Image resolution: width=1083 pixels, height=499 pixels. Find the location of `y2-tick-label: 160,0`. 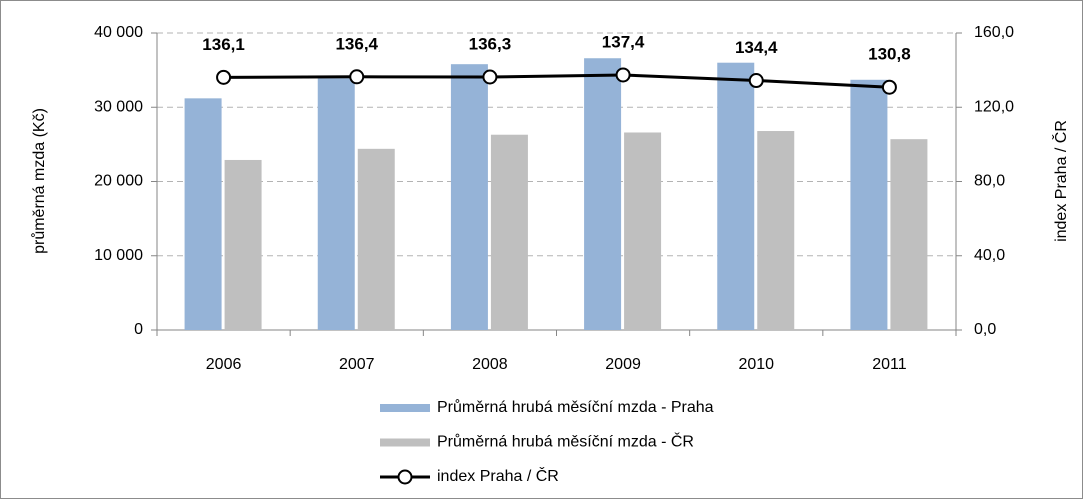

y2-tick-label: 160,0 is located at coordinates (994, 32).